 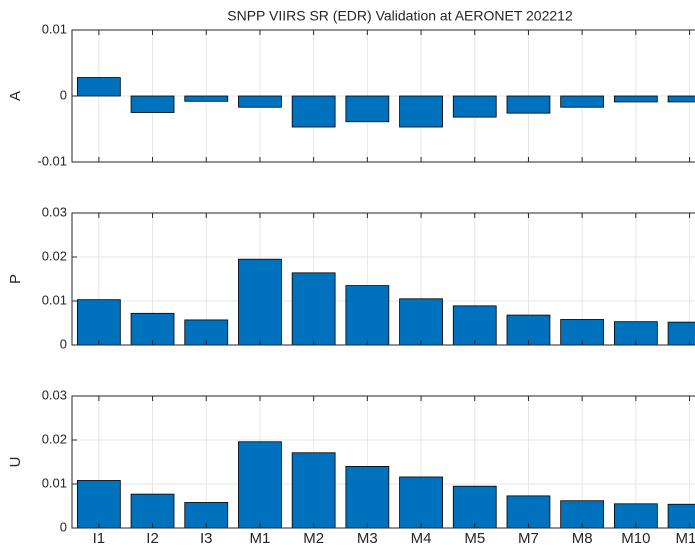 I want to click on x-tick-label: M7, so click(x=528, y=537).